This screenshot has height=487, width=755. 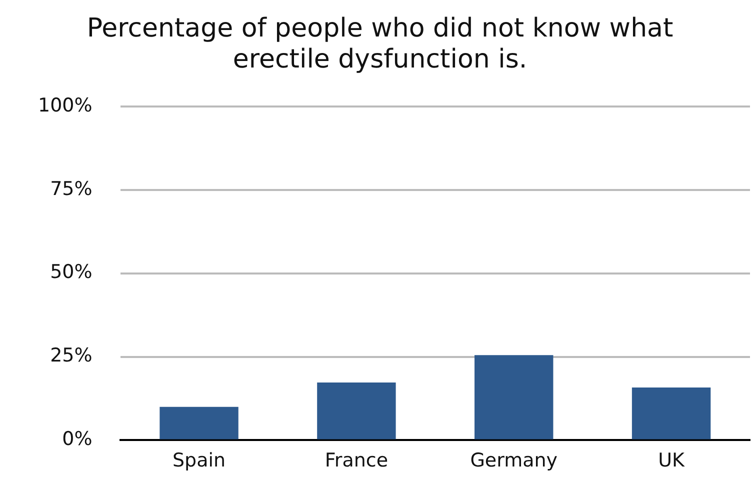 I want to click on x-tick-label: France, so click(x=356, y=461).